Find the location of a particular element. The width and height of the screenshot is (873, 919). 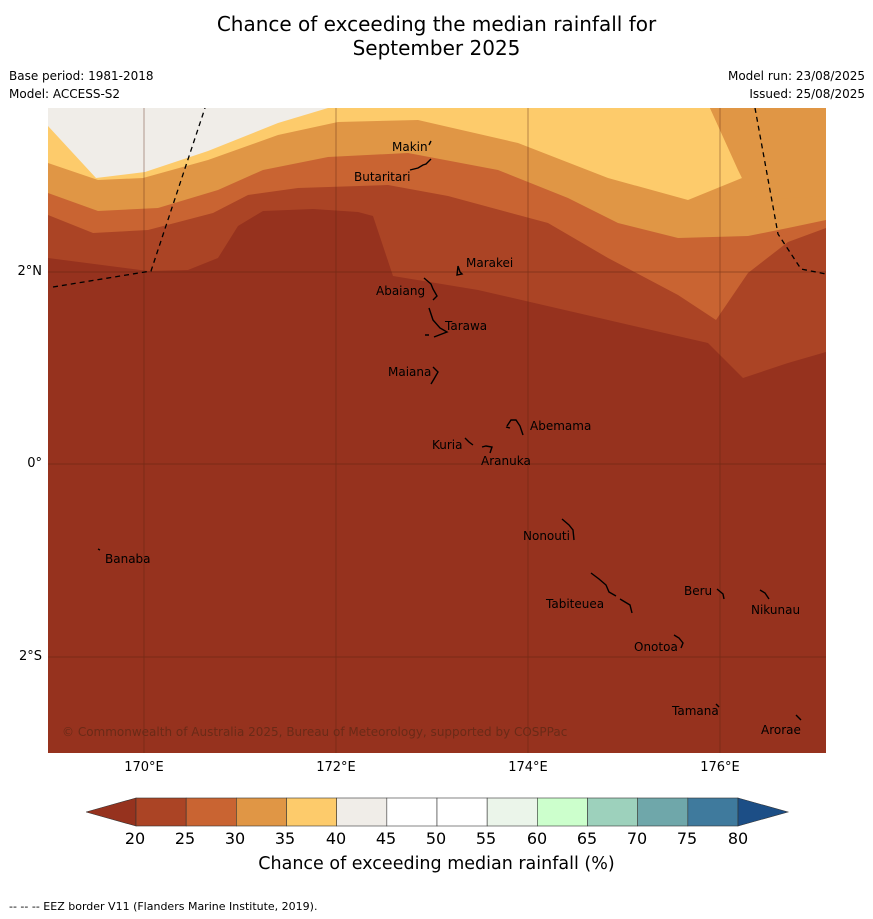

cb-label-45: 45 is located at coordinates (386, 838).